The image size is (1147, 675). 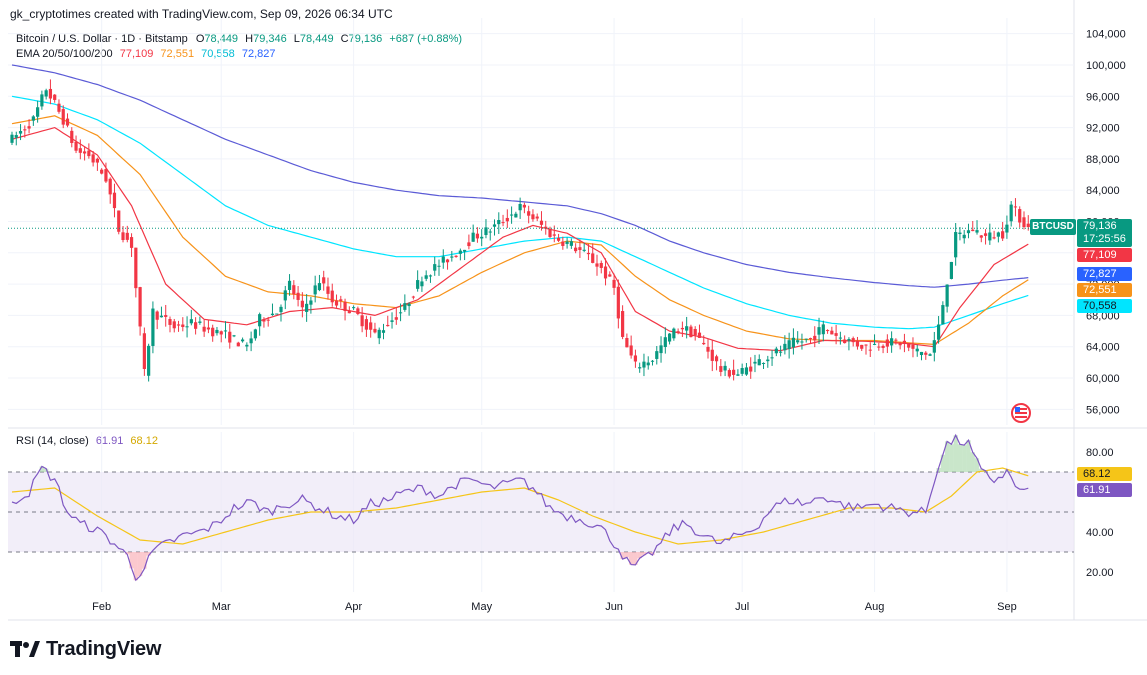 What do you see at coordinates (25, 649) in the screenshot?
I see `tradingview-logo-icon` at bounding box center [25, 649].